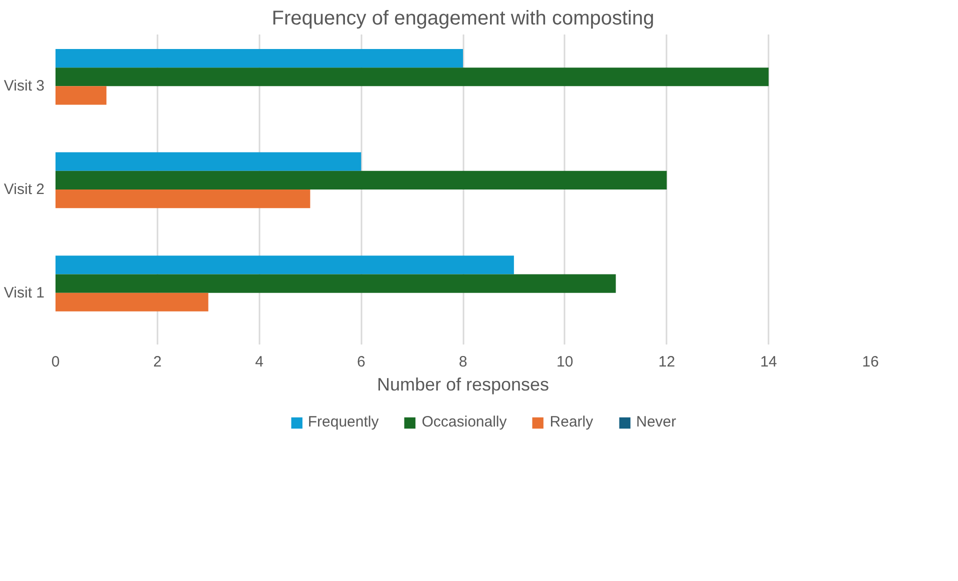 The width and height of the screenshot is (958, 581). I want to click on x-tick-label: 2, so click(157, 362).